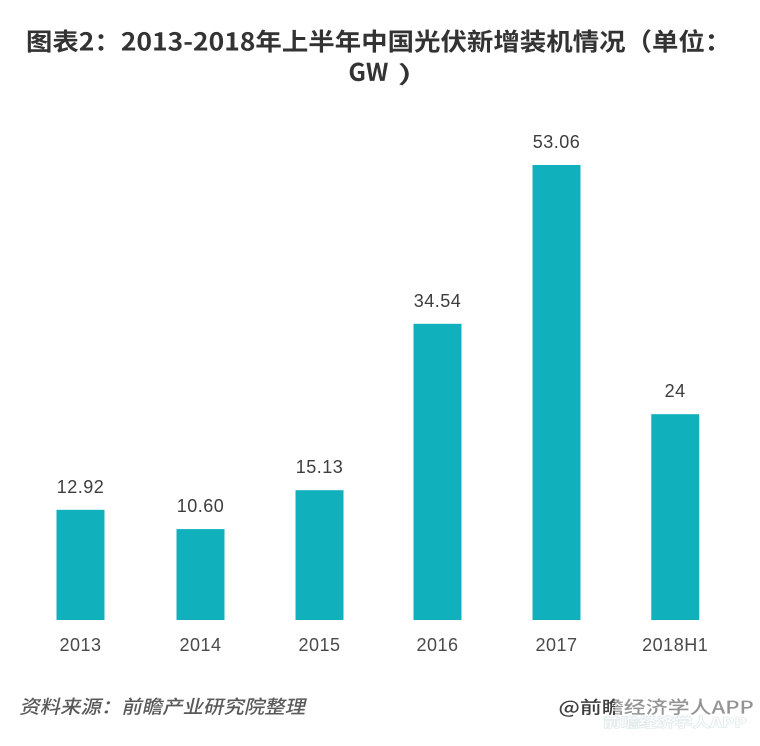 This screenshot has width=760, height=746. Describe the element at coordinates (200, 645) in the screenshot. I see `svg-text: 2014` at that location.